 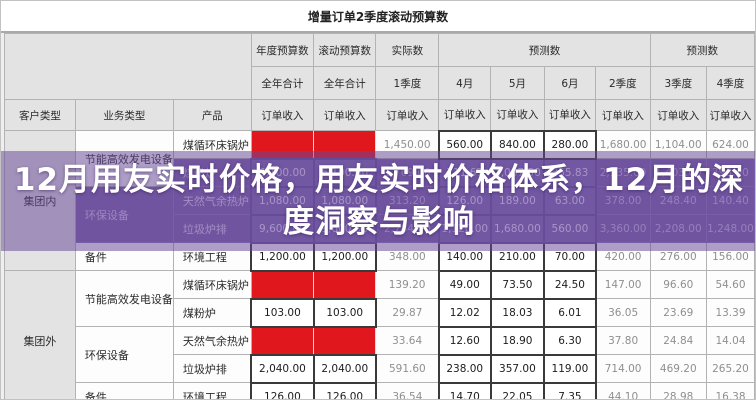 What do you see at coordinates (464, 312) in the screenshot?
I see `cell-month-apr: 12.02` at bounding box center [464, 312].